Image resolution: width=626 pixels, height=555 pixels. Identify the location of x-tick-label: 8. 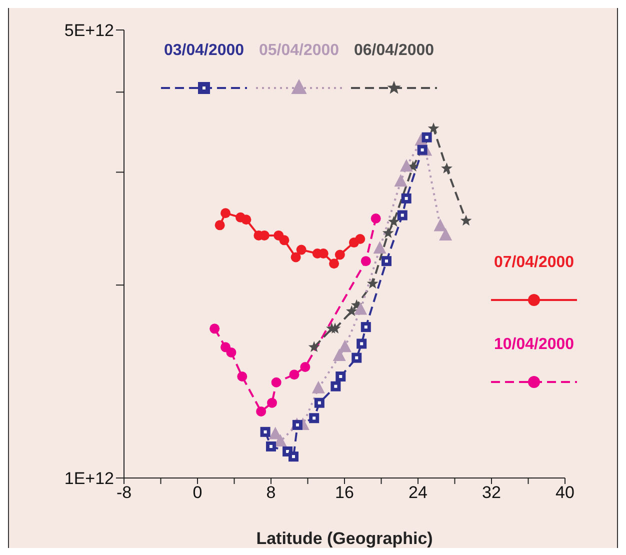
(271, 492).